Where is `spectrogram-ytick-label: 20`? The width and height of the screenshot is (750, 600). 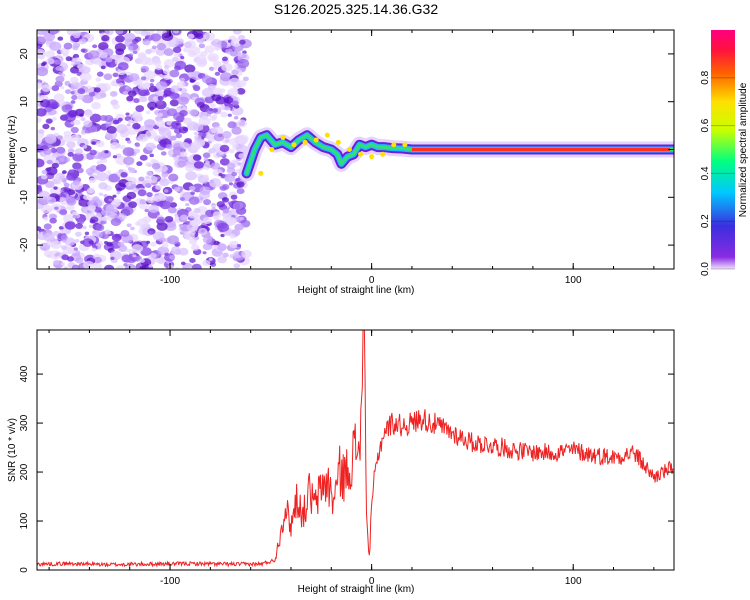 spectrogram-ytick-label: 20 is located at coordinates (24, 54).